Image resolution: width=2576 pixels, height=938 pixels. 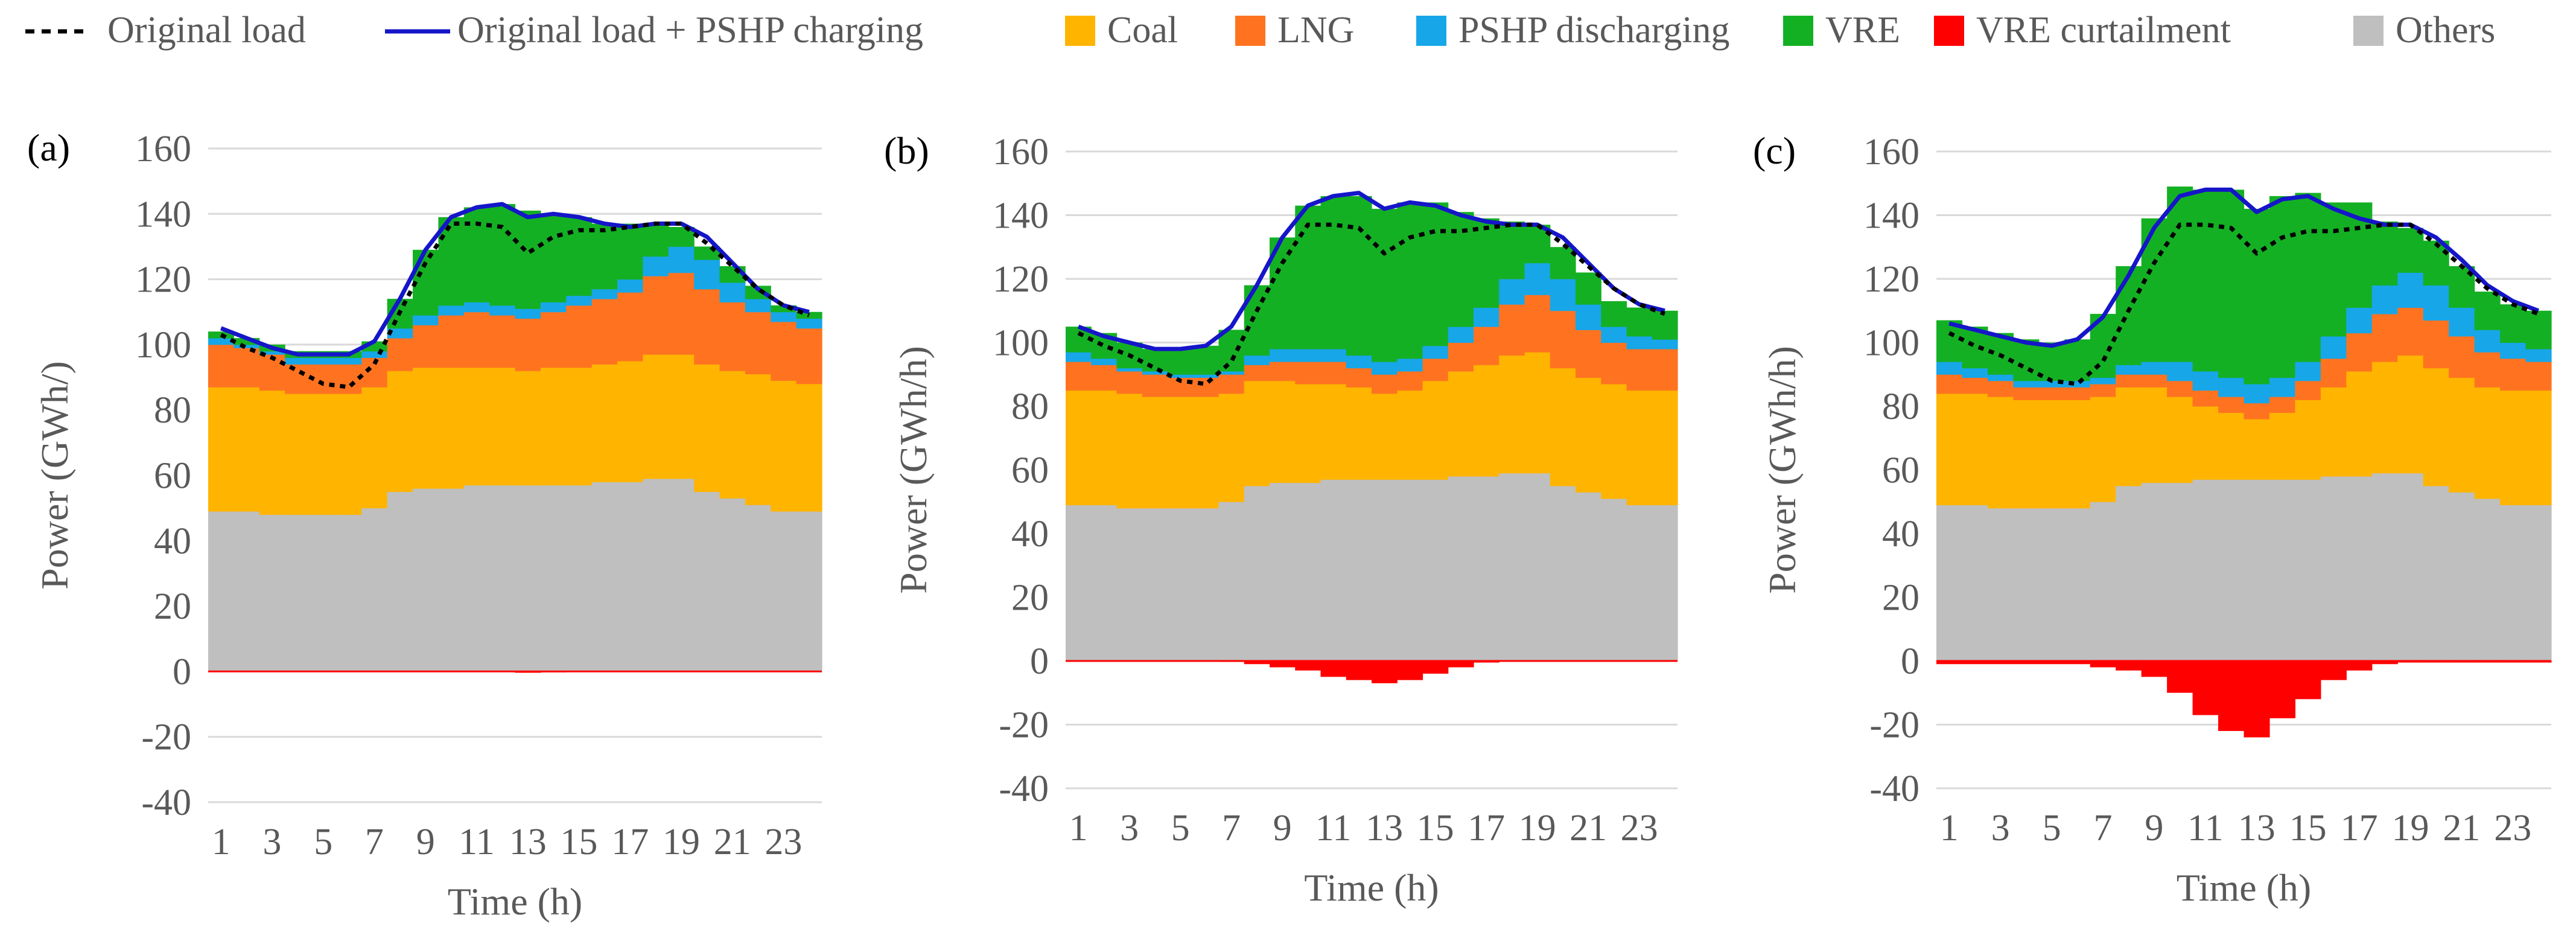 What do you see at coordinates (207, 30) in the screenshot?
I see `legend-label: Original load` at bounding box center [207, 30].